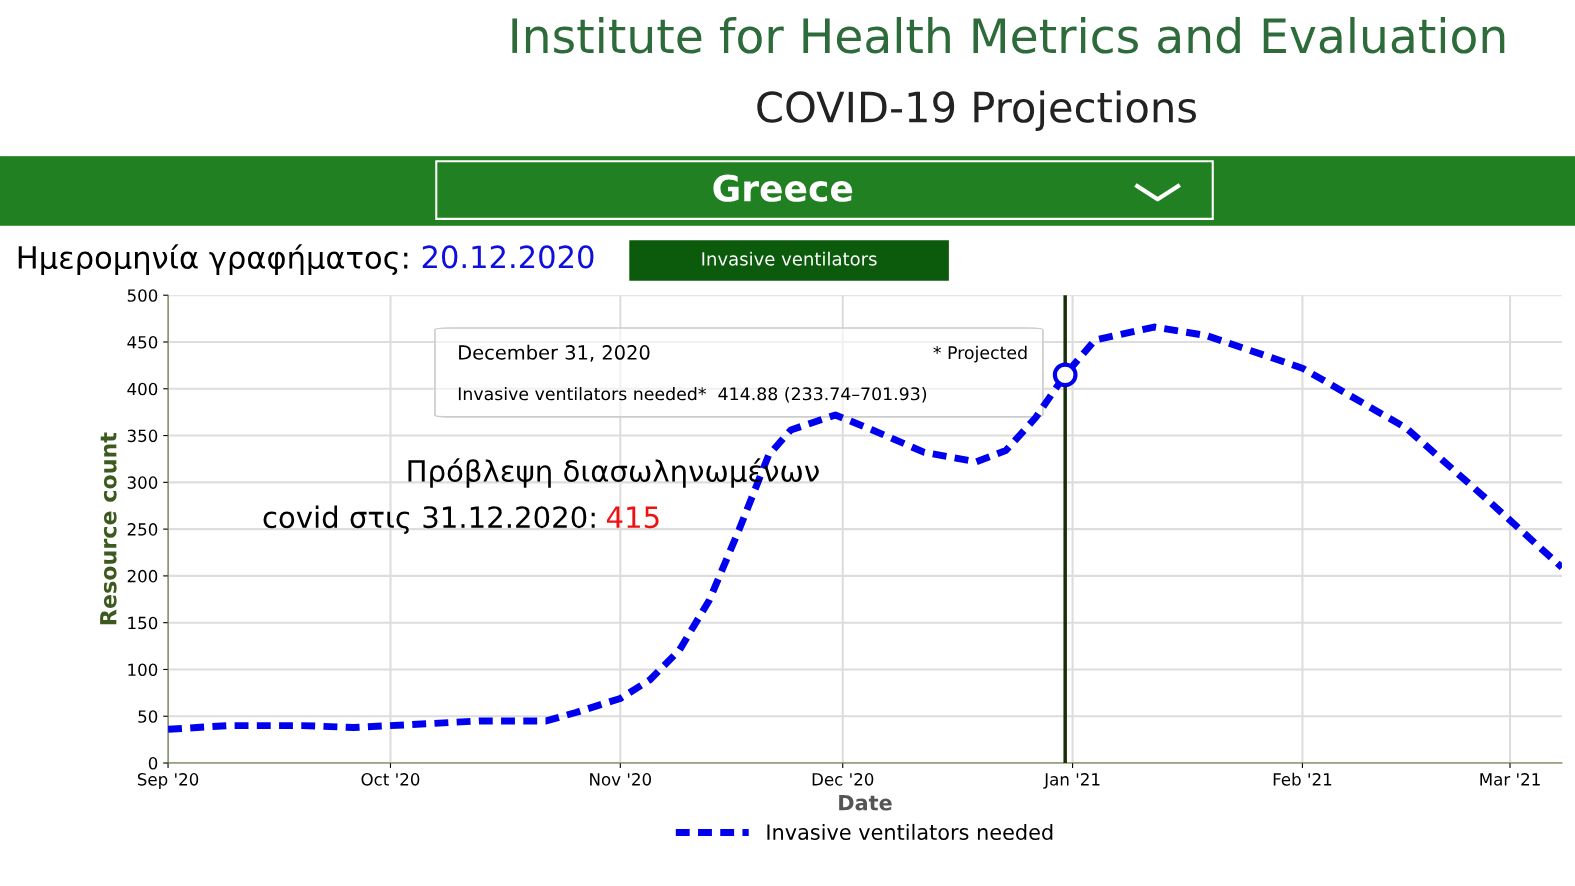 The image size is (1575, 886). What do you see at coordinates (621, 779) in the screenshot?
I see `x-tick-label: Nov '20` at bounding box center [621, 779].